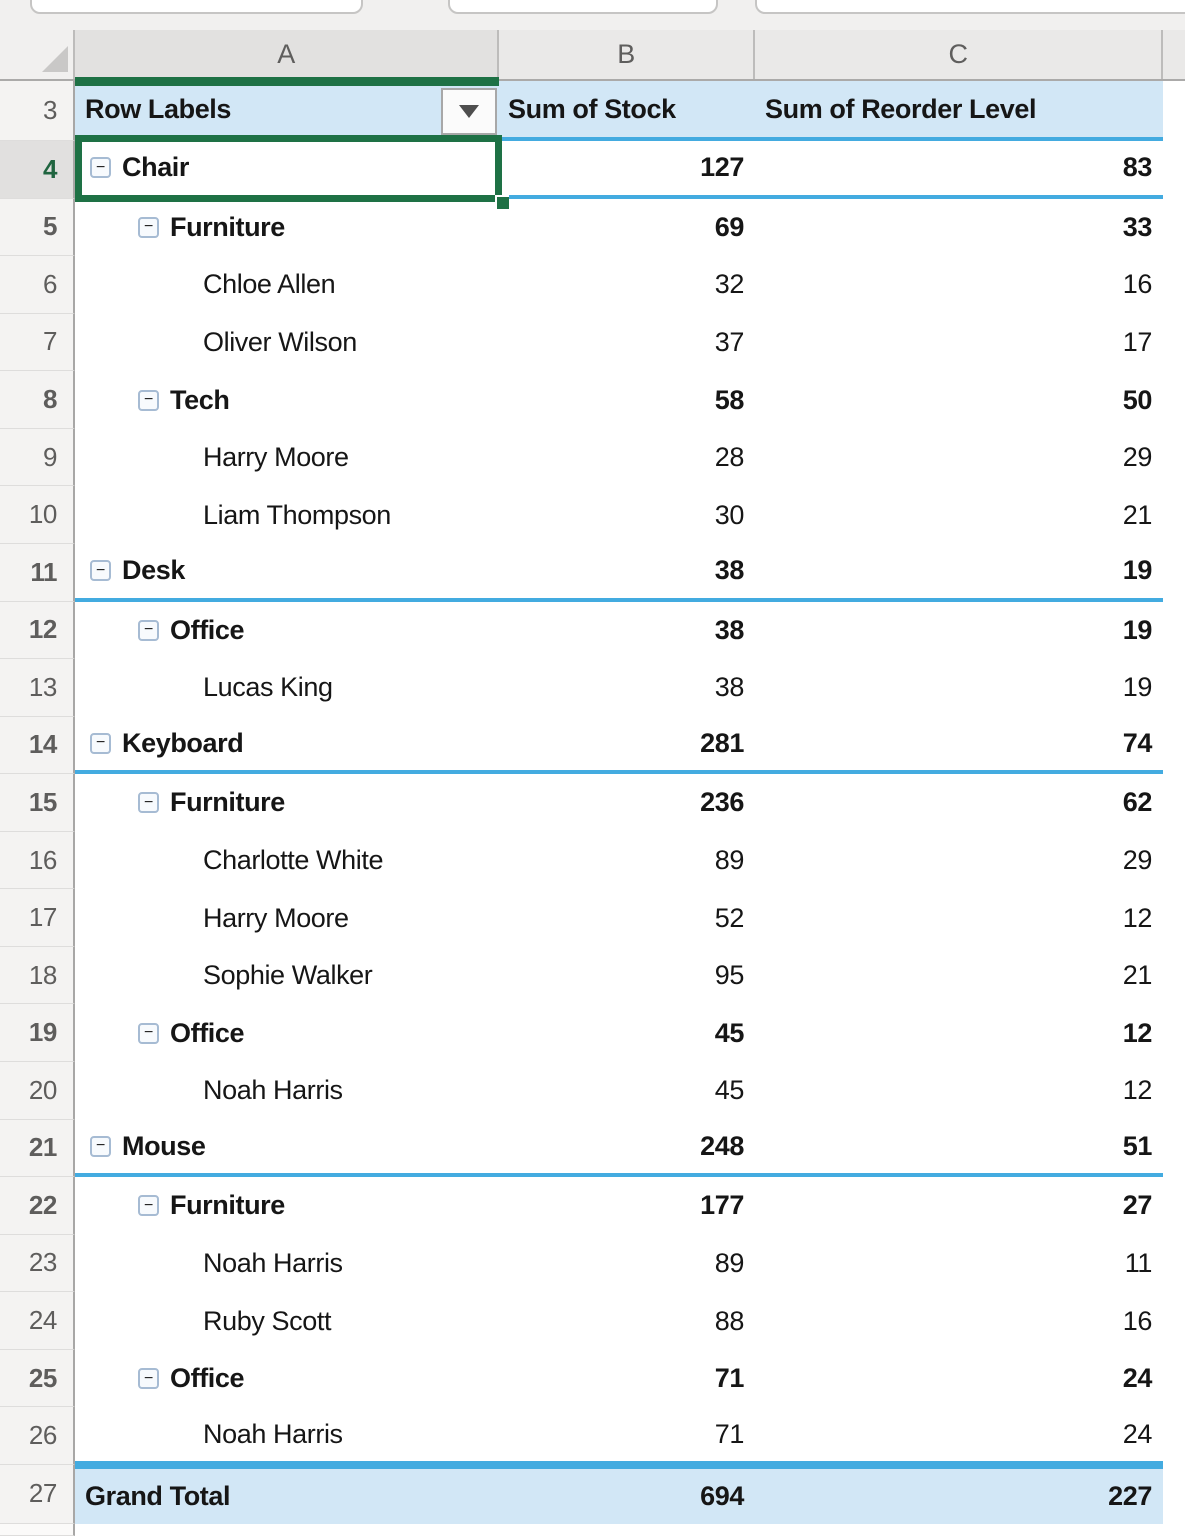 Image resolution: width=1185 pixels, height=1536 pixels. Describe the element at coordinates (37, 1378) in the screenshot. I see `row-number: 25` at that location.